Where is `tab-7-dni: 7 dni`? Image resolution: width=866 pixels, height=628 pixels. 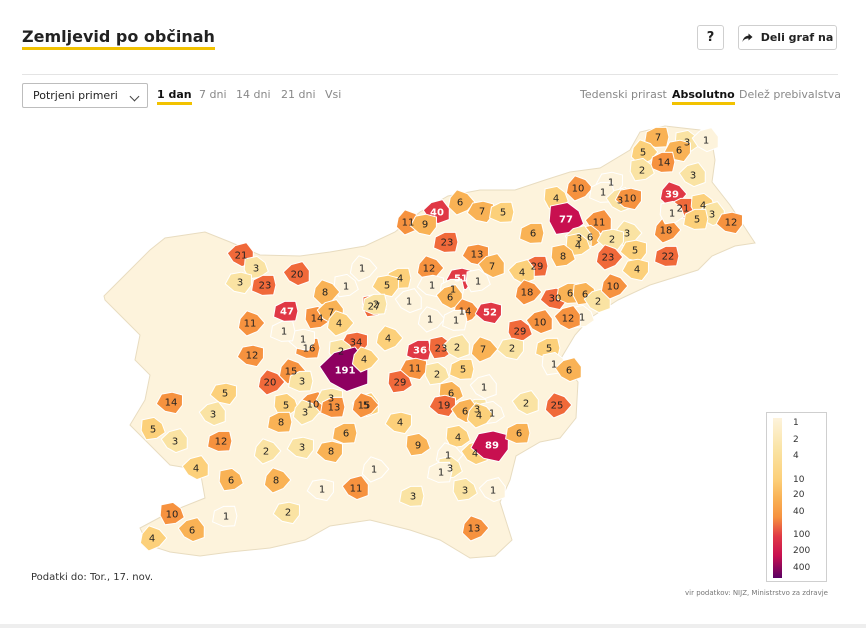 tab-7-dni: 7 dni is located at coordinates (213, 94).